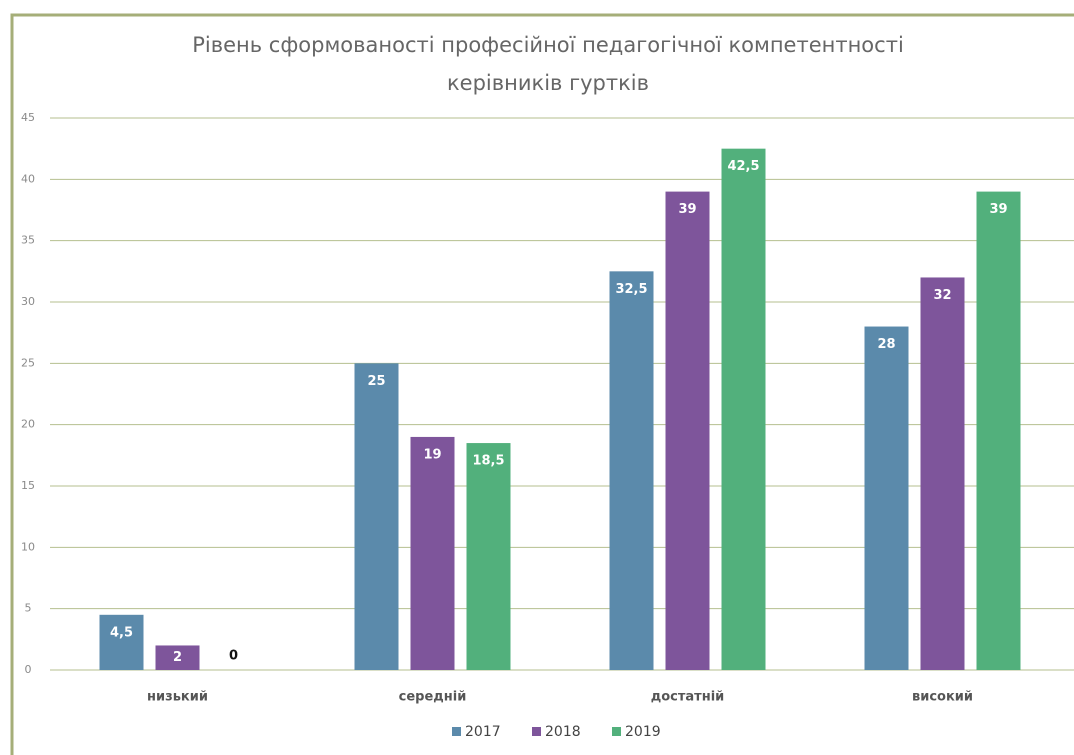  Describe the element at coordinates (28, 608) in the screenshot. I see `y-tick-label: 5` at that location.